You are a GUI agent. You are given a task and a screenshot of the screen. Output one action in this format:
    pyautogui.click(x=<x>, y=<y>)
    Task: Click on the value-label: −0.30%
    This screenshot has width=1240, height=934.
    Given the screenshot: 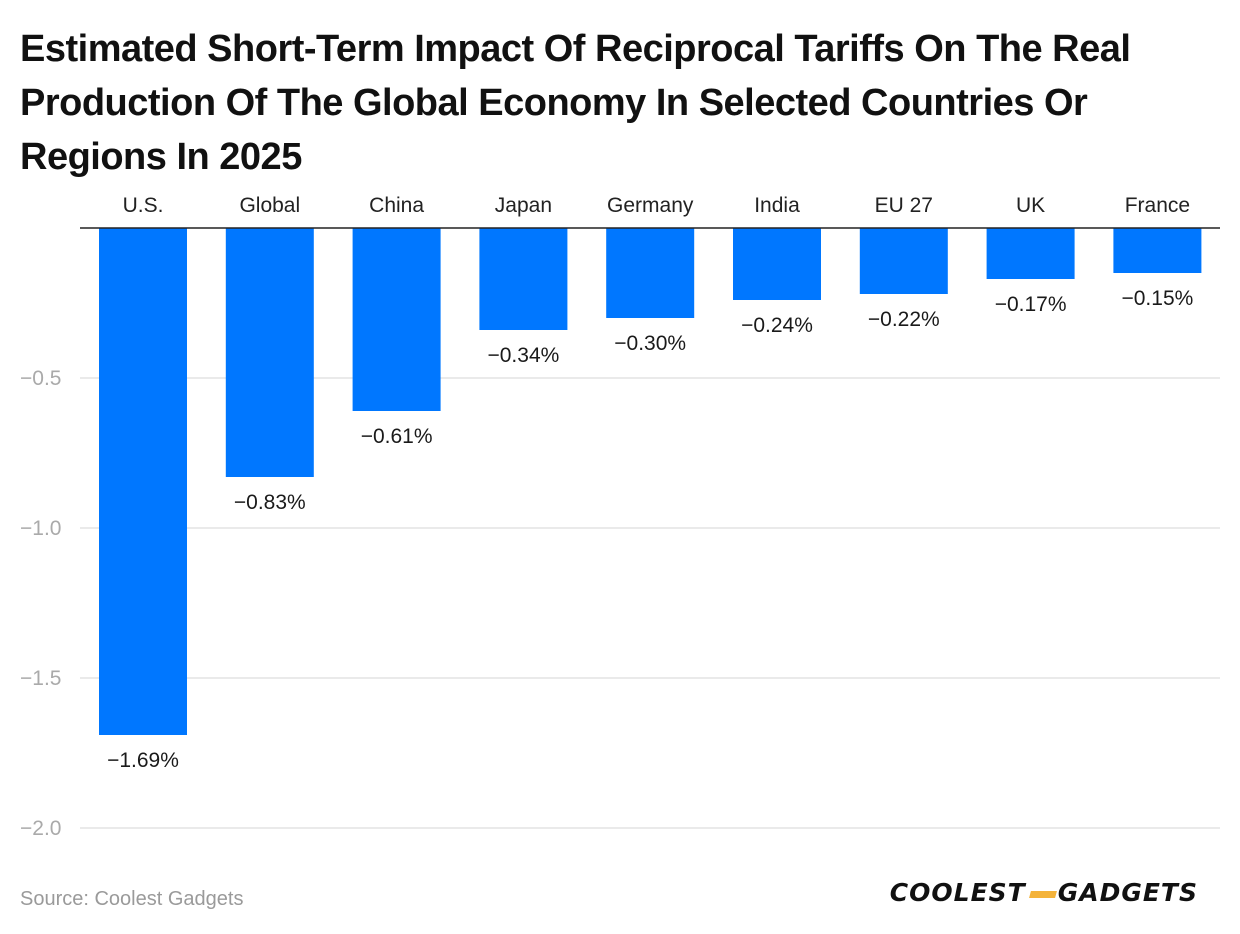 What is the action you would take?
    pyautogui.click(x=650, y=343)
    